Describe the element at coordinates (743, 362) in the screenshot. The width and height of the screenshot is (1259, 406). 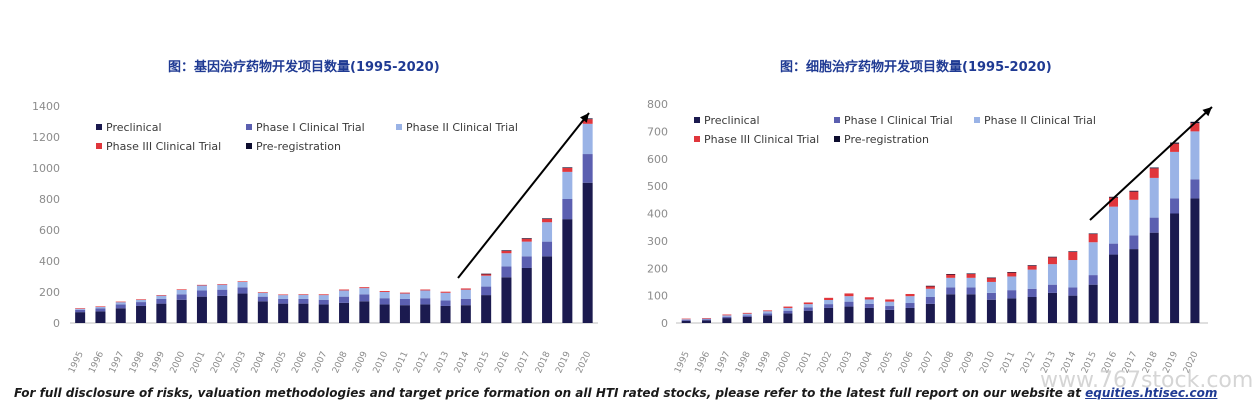
I see `x-tick-label: 1998` at that location.